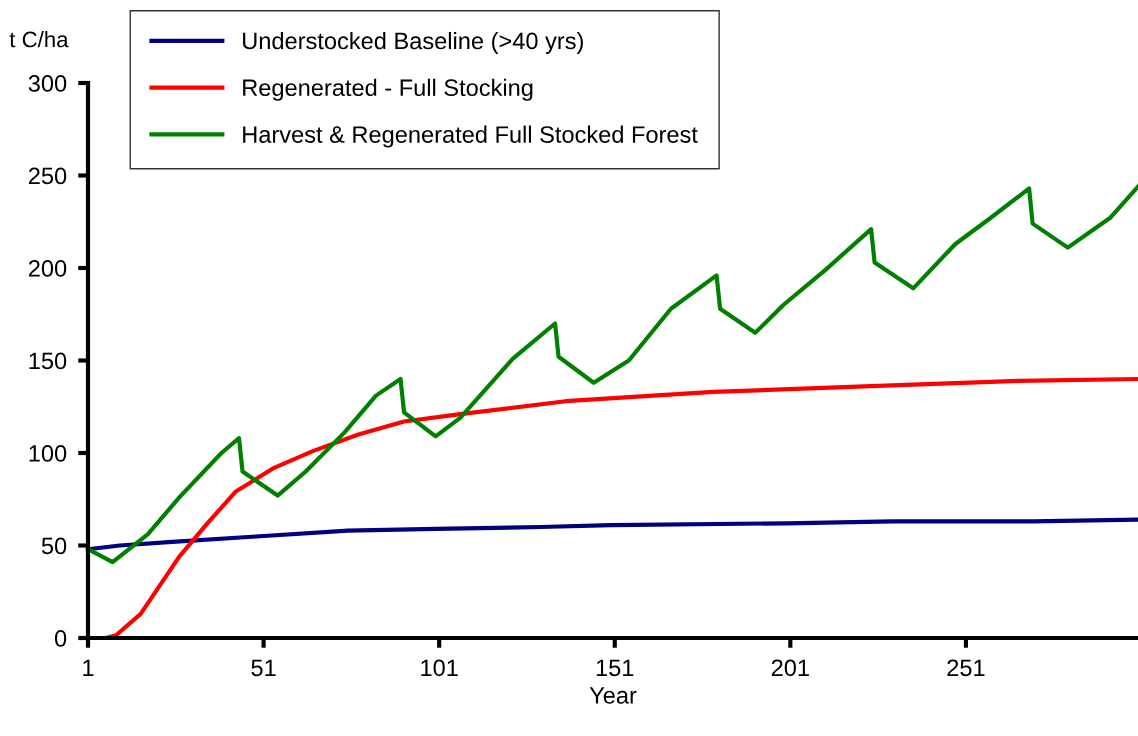  I want to click on legend-label: Regenerated - Full Stocking, so click(388, 89).